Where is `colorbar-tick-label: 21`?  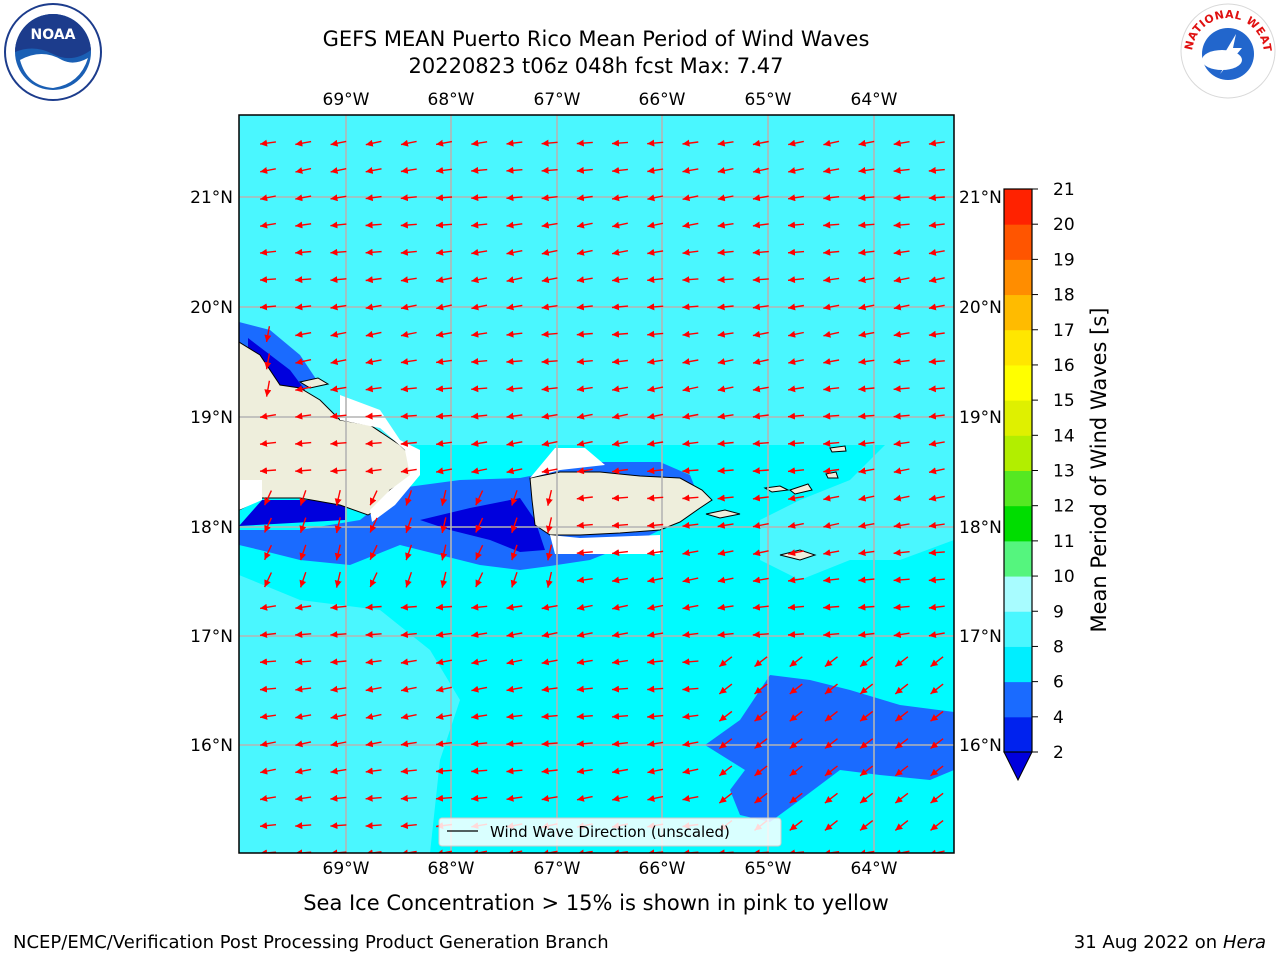 colorbar-tick-label: 21 is located at coordinates (1064, 190).